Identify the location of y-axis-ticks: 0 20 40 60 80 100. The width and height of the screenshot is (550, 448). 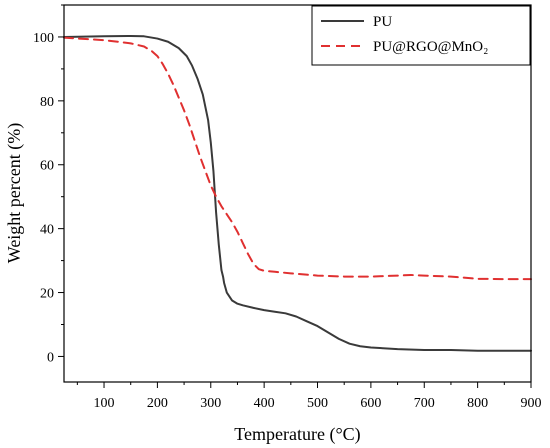
(48, 184).